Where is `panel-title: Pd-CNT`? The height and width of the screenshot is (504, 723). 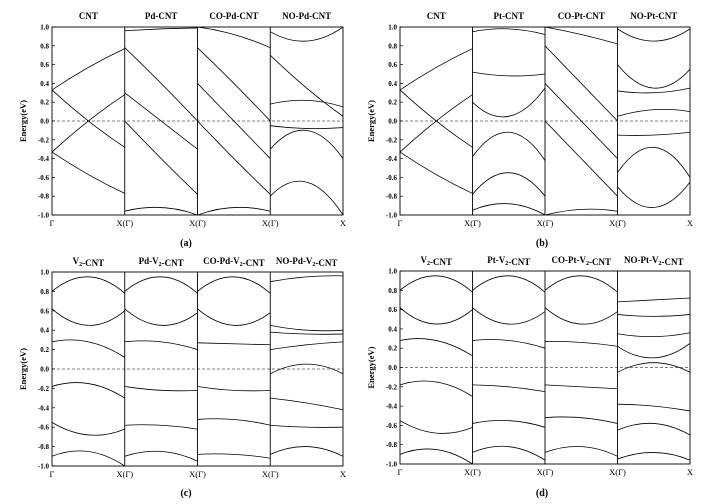
panel-title: Pd-CNT is located at coordinates (161, 16).